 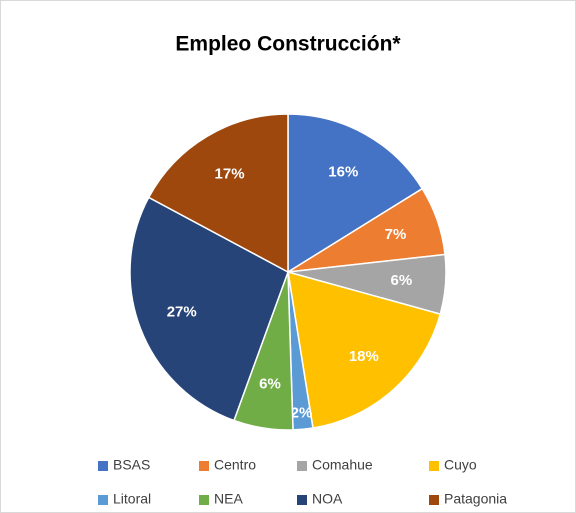 What do you see at coordinates (302, 413) in the screenshot?
I see `data-label: 2%` at bounding box center [302, 413].